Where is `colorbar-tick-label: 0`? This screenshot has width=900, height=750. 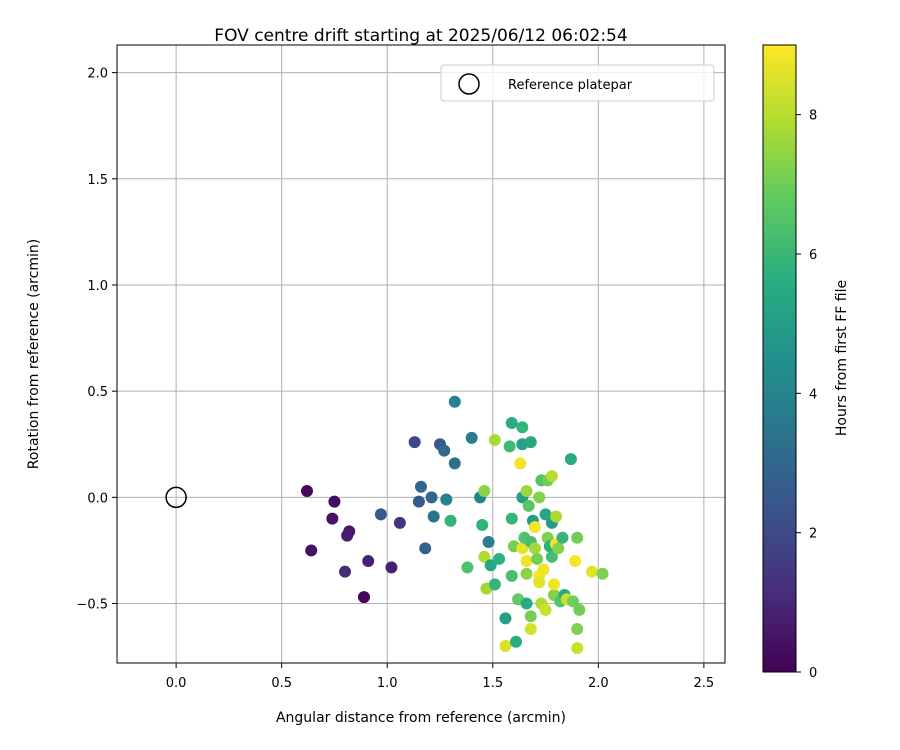 colorbar-tick-label: 0 is located at coordinates (813, 673).